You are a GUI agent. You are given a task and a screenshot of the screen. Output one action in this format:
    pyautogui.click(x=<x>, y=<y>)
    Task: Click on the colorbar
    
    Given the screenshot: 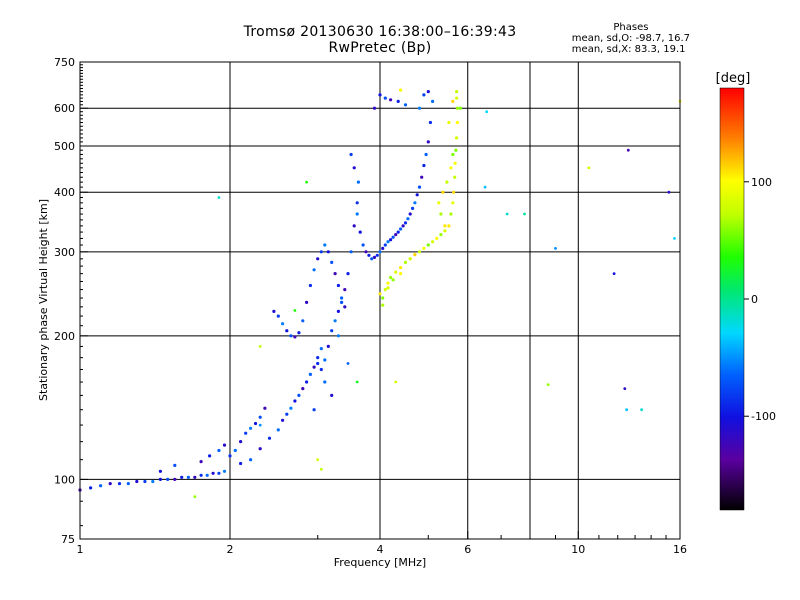 What is the action you would take?
    pyautogui.click(x=732, y=299)
    